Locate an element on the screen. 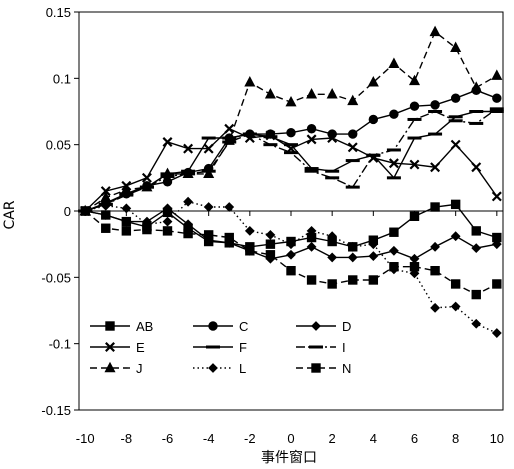  legend-item-e: E is located at coordinates (117, 347).